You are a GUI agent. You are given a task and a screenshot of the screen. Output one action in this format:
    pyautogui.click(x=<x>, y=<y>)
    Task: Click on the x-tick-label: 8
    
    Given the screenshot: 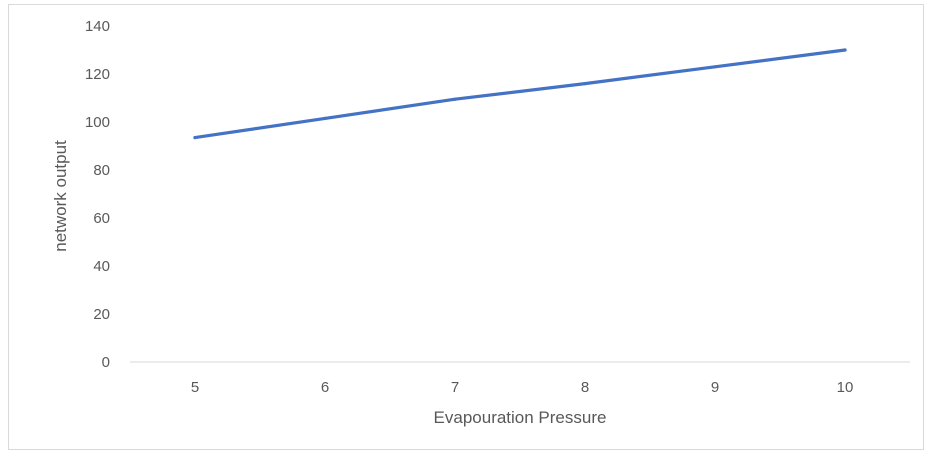 What is the action you would take?
    pyautogui.click(x=585, y=387)
    